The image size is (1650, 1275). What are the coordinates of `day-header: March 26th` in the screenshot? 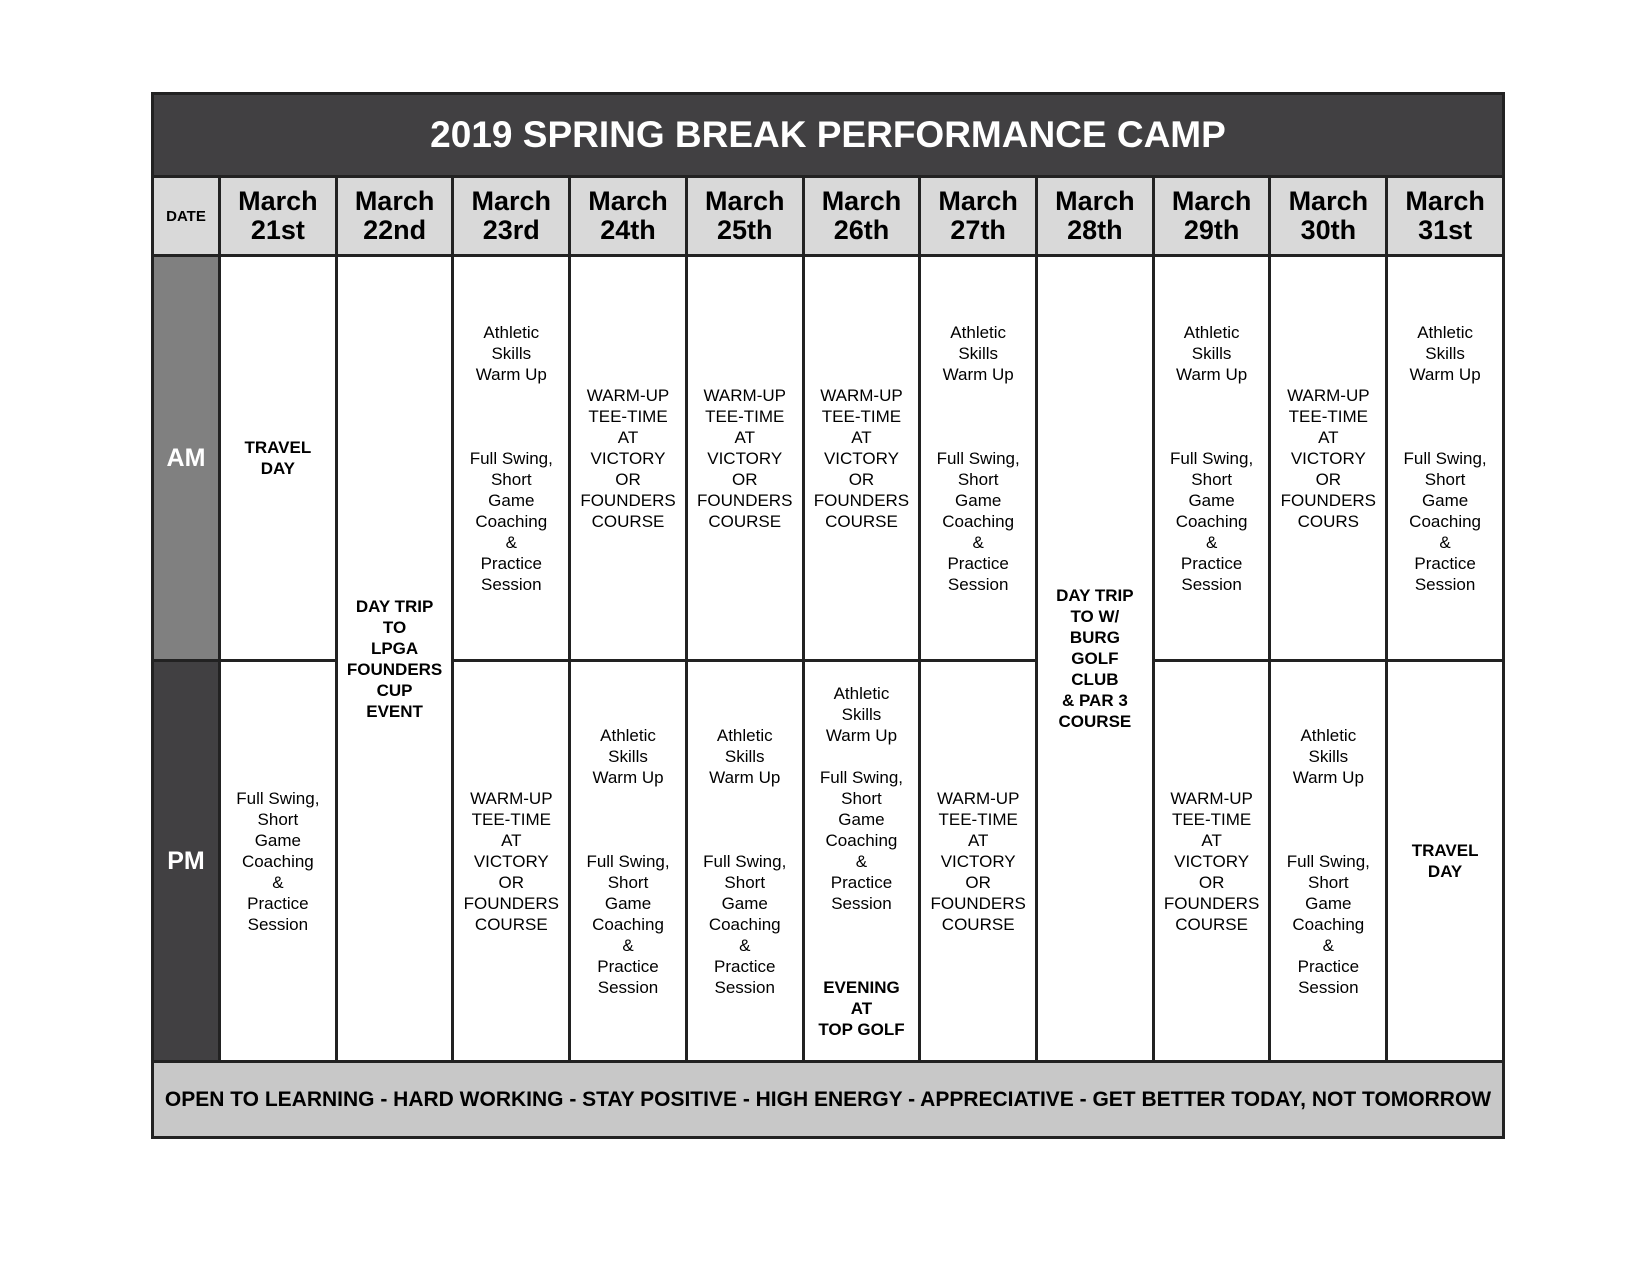 It's located at (861, 216).